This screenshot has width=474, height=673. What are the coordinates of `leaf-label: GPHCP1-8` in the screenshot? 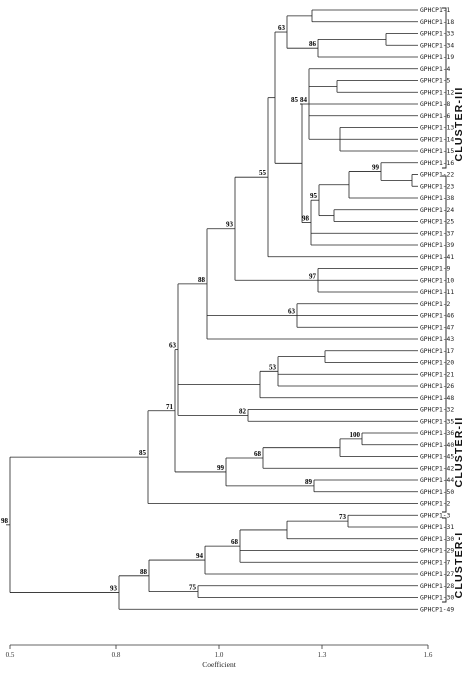 It's located at (435, 104).